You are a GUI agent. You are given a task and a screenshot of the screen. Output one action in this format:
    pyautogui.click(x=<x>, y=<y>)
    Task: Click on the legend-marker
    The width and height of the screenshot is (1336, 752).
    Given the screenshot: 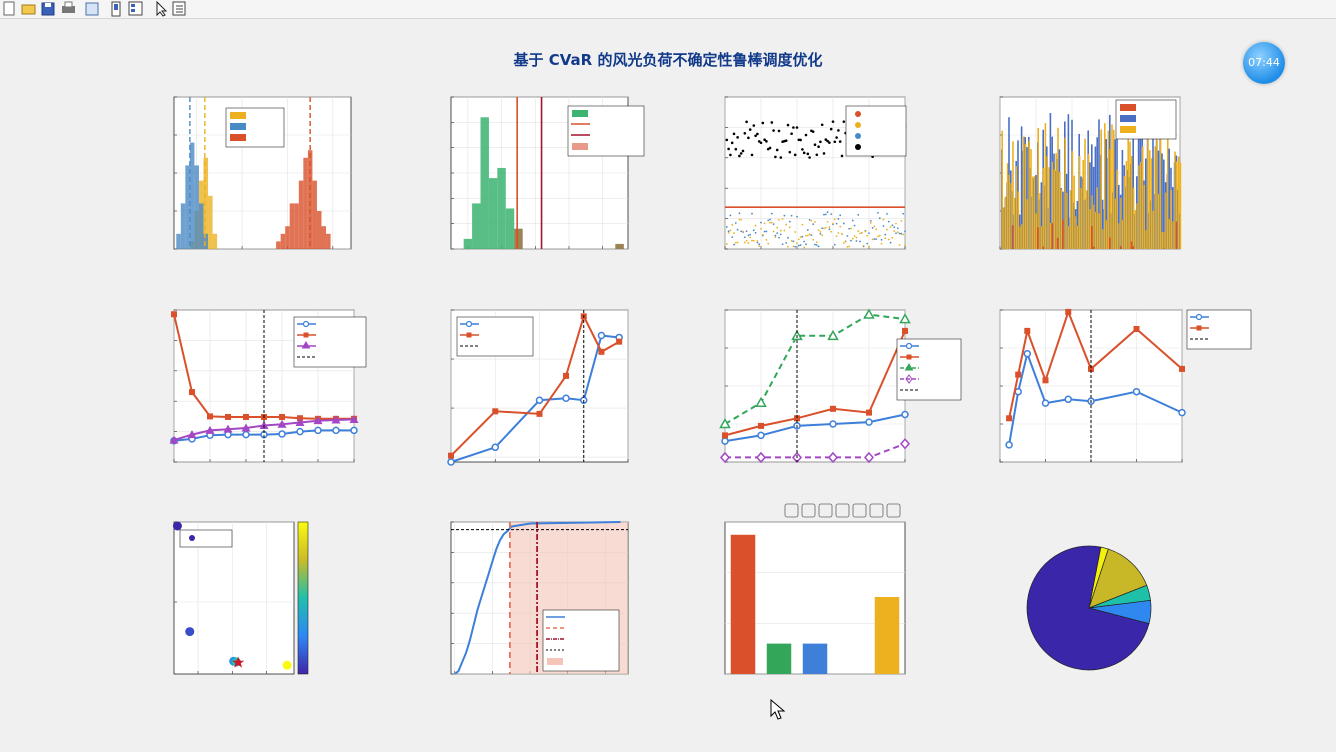 What is the action you would take?
    pyautogui.click(x=469, y=324)
    